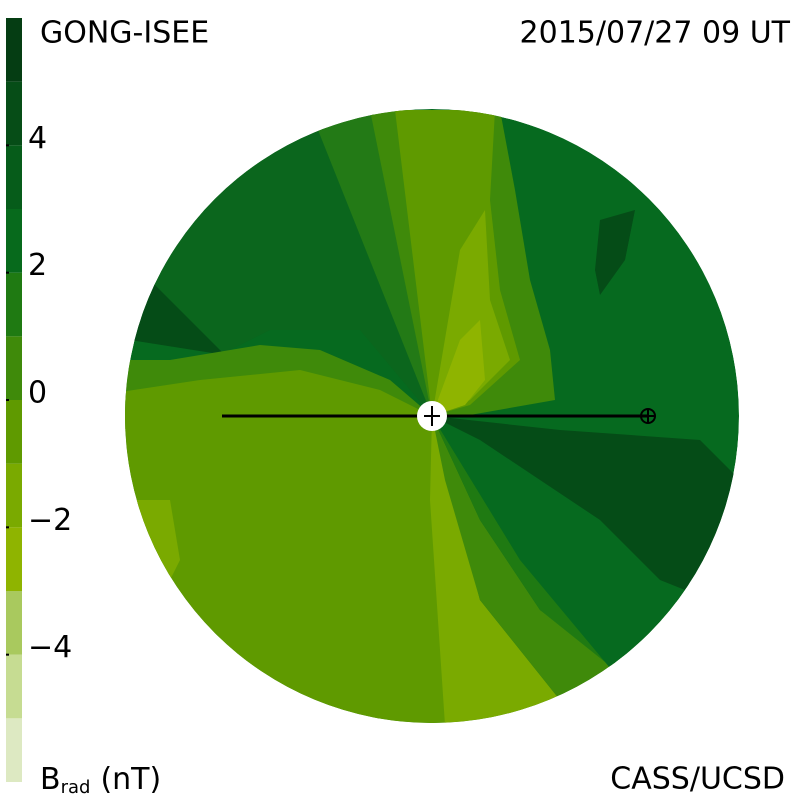 The image size is (800, 800). What do you see at coordinates (124, 33) in the screenshot?
I see `title: GONG-ISEE` at bounding box center [124, 33].